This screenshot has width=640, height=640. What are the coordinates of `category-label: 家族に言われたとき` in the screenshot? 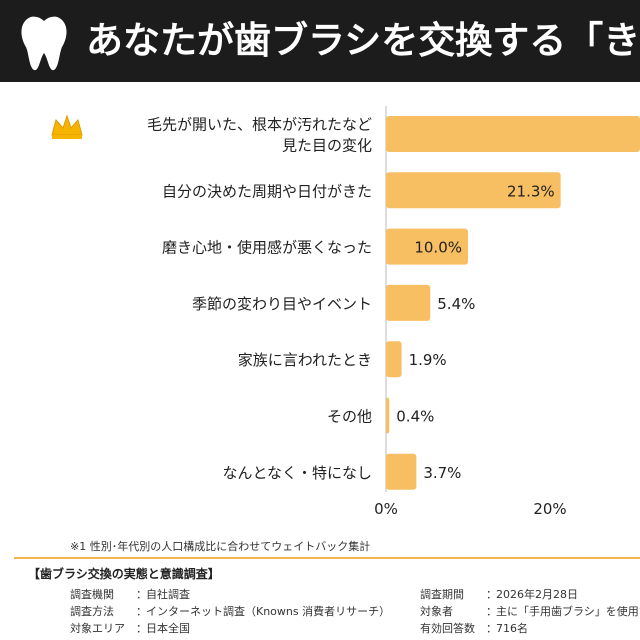 It's located at (305, 360).